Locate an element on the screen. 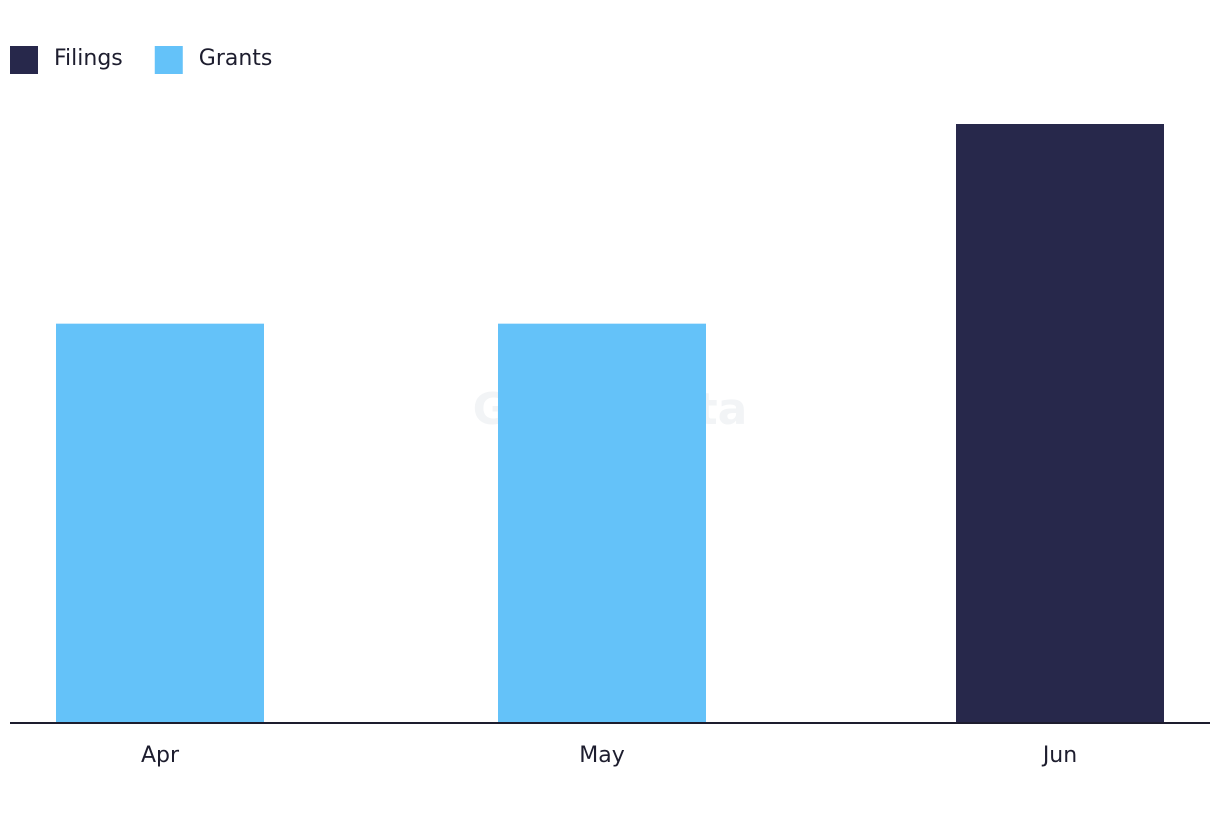 This screenshot has height=822, width=1220. legend-label: Grants is located at coordinates (236, 58).